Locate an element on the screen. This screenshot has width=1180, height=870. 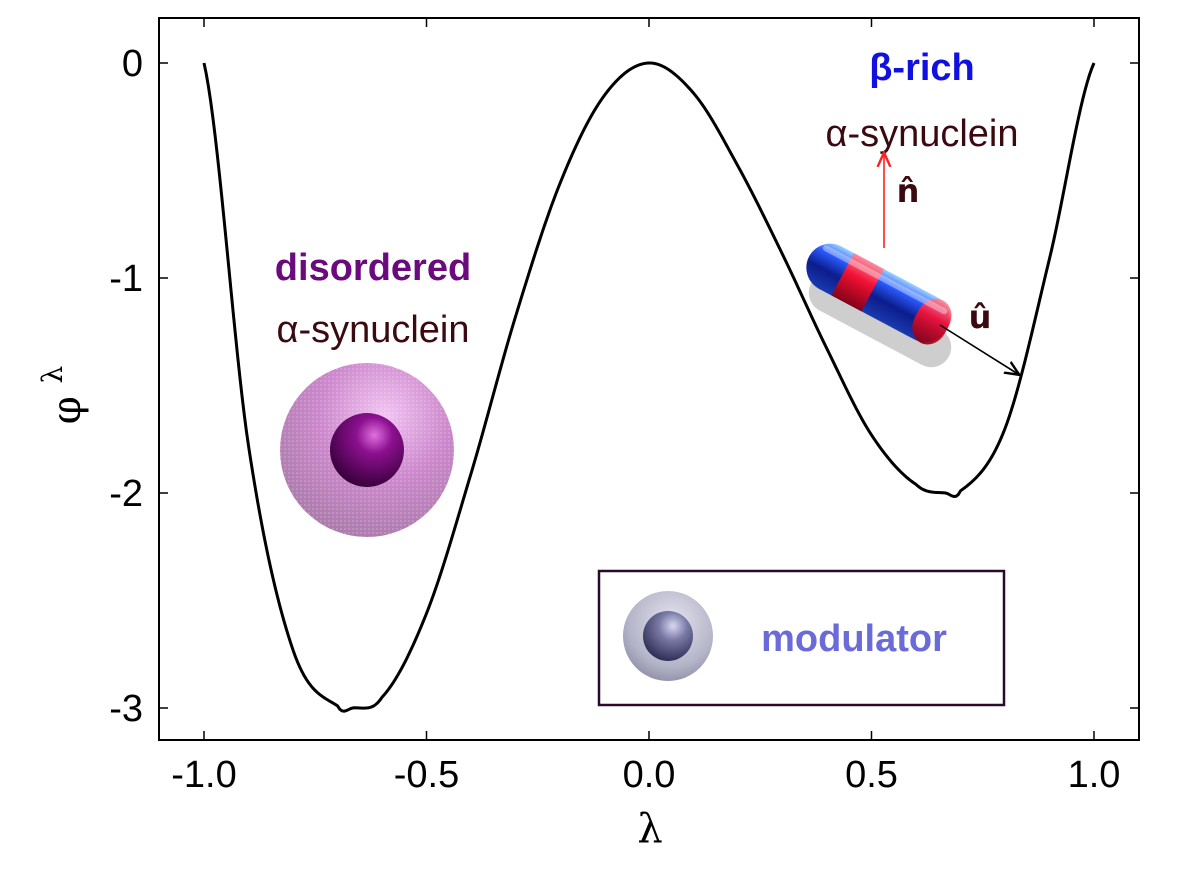
x-tick-label: -0.5 is located at coordinates (426, 775).